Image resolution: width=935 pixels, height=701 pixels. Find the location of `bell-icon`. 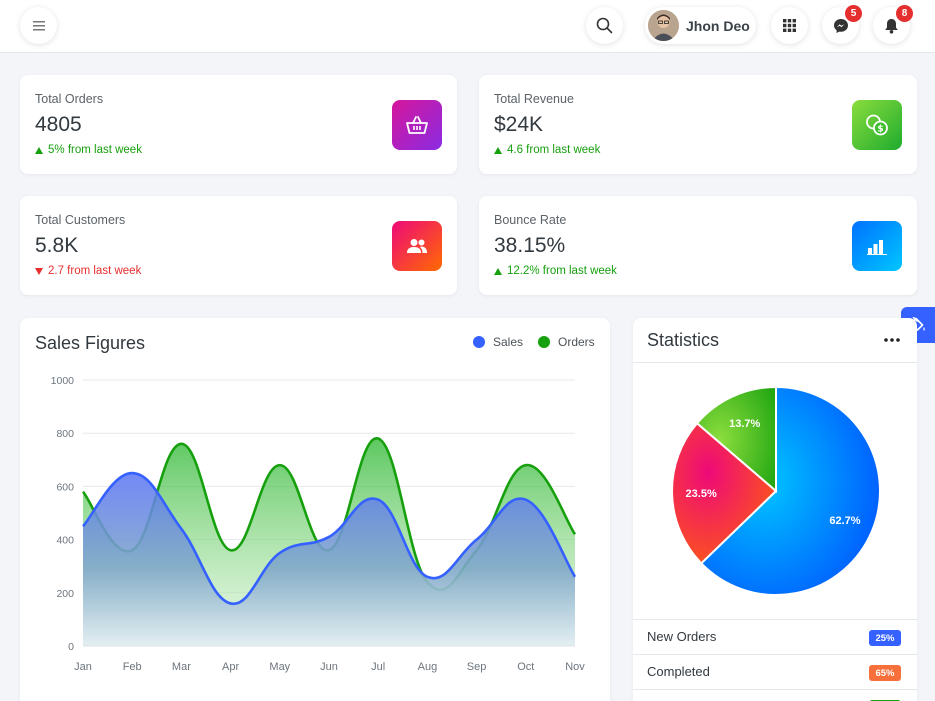

bell-icon is located at coordinates (891, 26).